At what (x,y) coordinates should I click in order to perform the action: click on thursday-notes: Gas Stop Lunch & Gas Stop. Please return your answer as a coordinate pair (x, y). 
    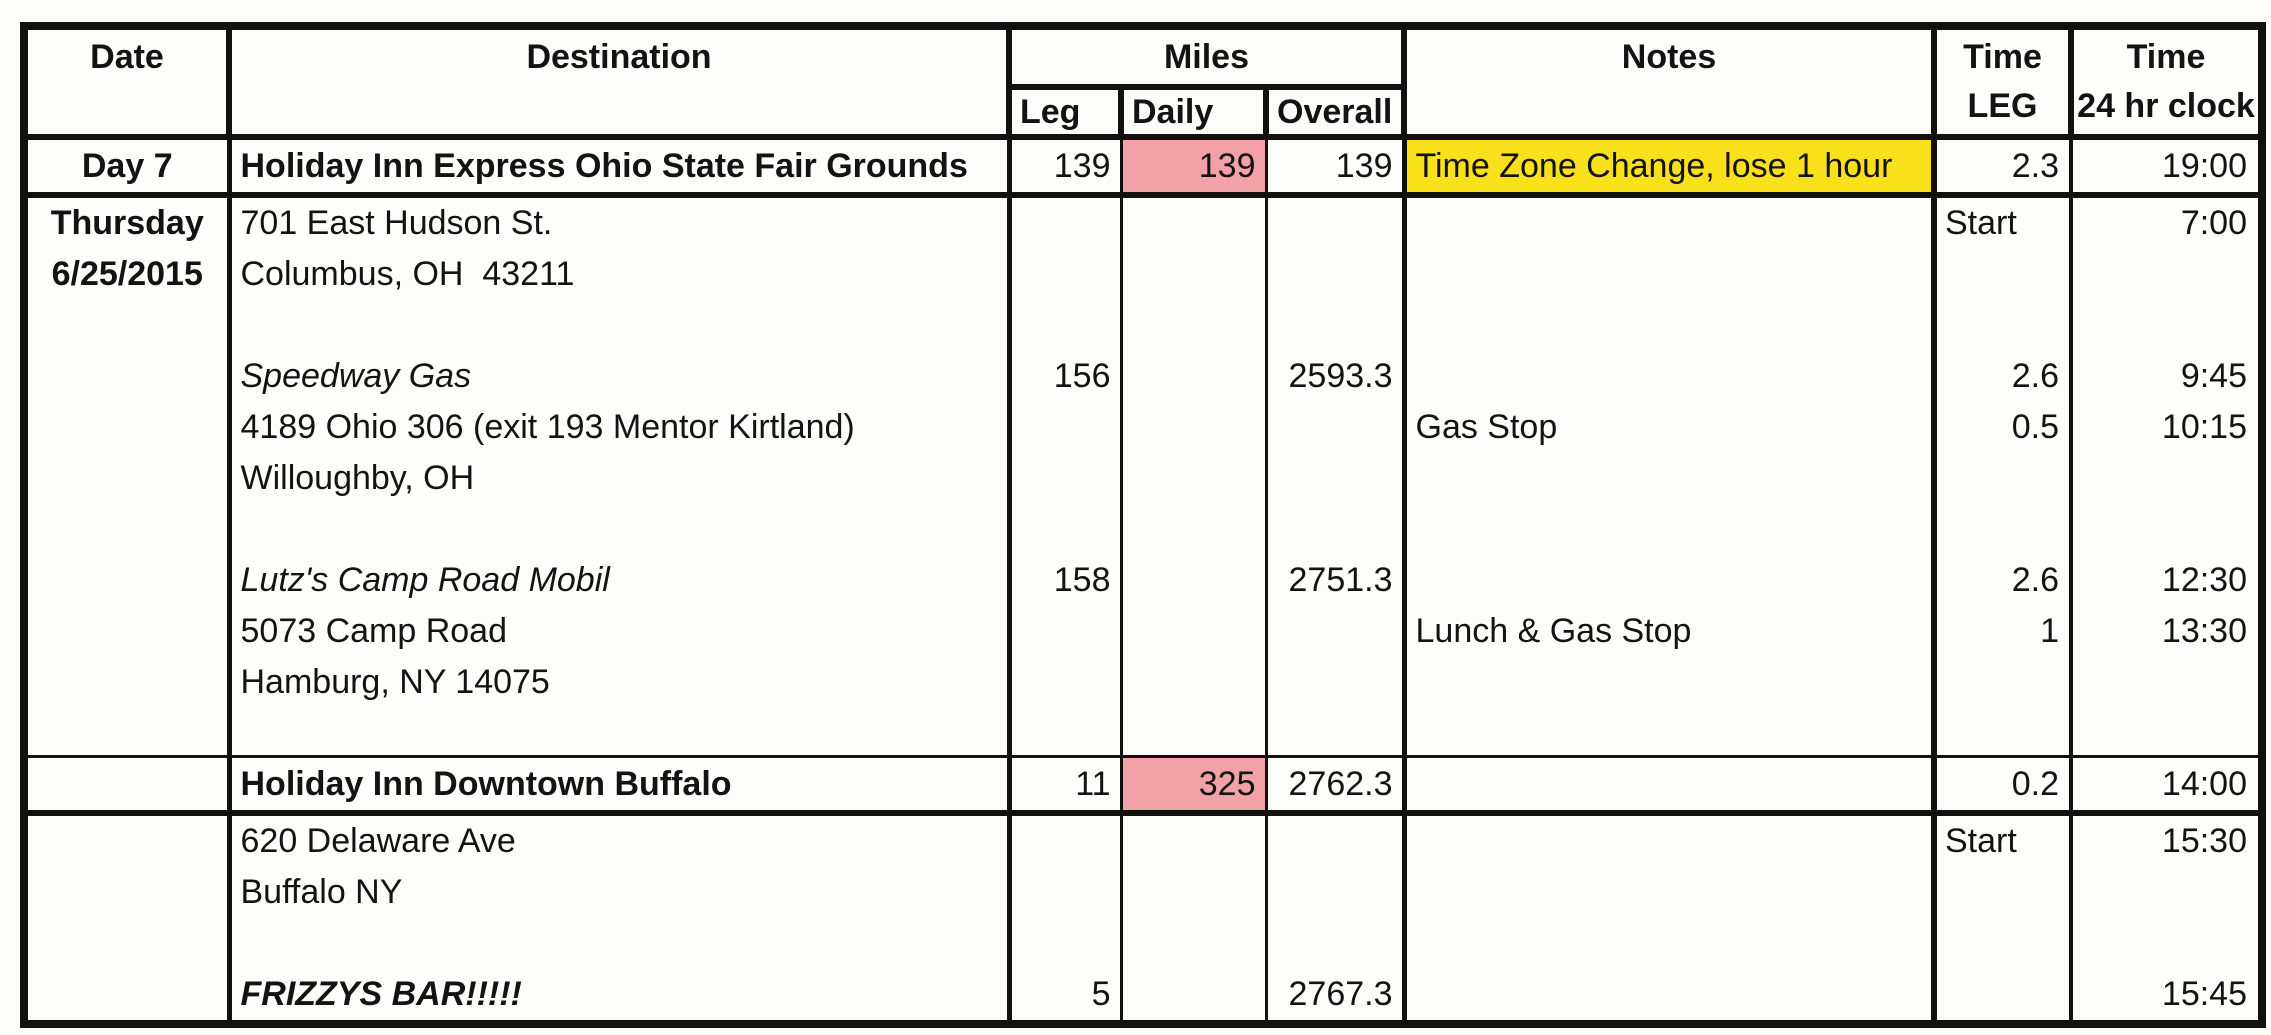
    Looking at the image, I should click on (1670, 476).